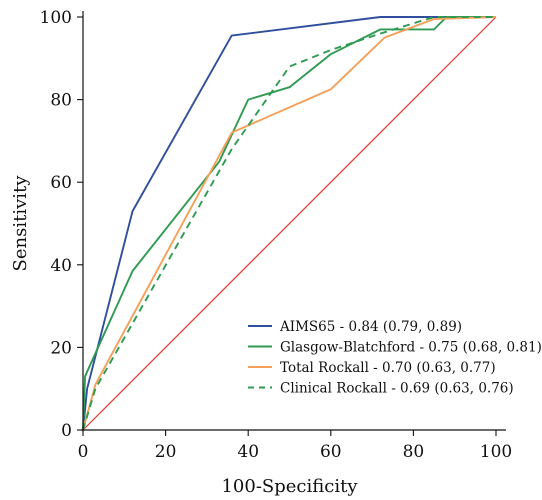 This screenshot has height=500, width=542. I want to click on x-tick-label: 40, so click(248, 452).